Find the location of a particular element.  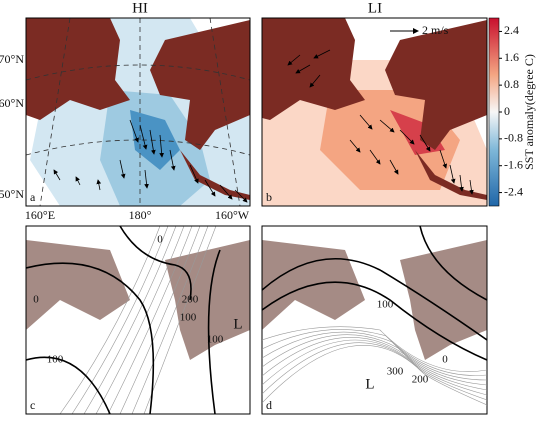

panel-letter: c is located at coordinates (32, 405).